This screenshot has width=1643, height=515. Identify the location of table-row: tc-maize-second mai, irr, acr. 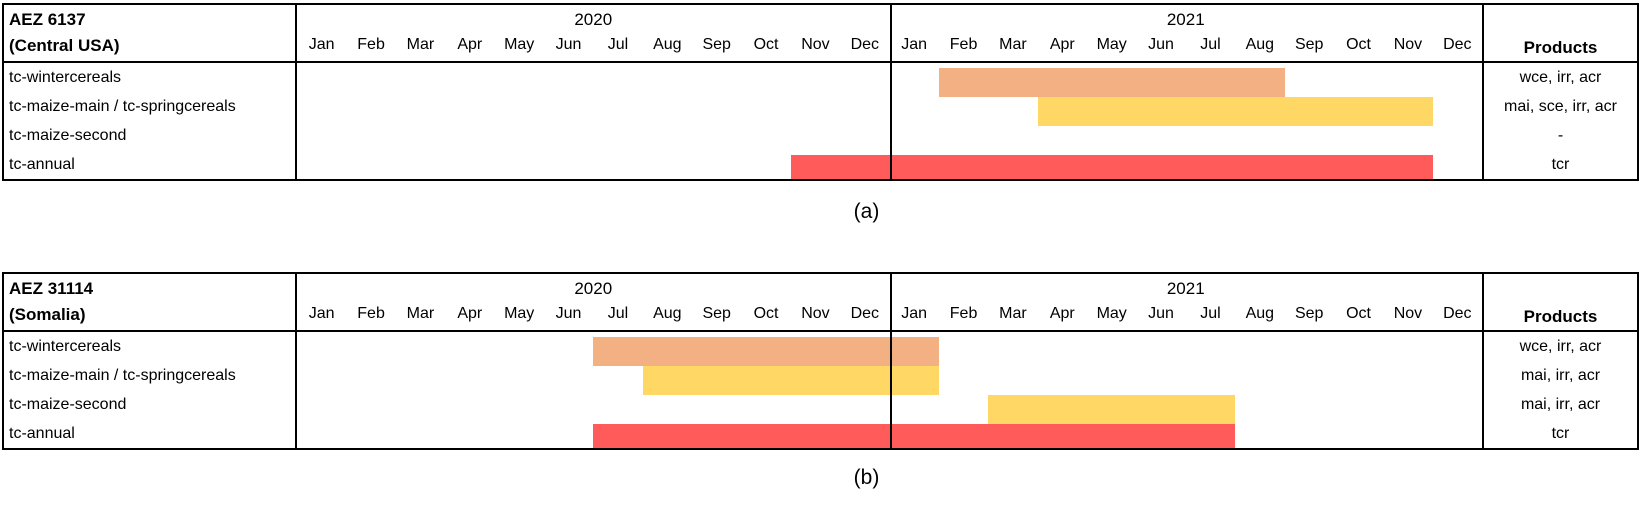
(820, 407).